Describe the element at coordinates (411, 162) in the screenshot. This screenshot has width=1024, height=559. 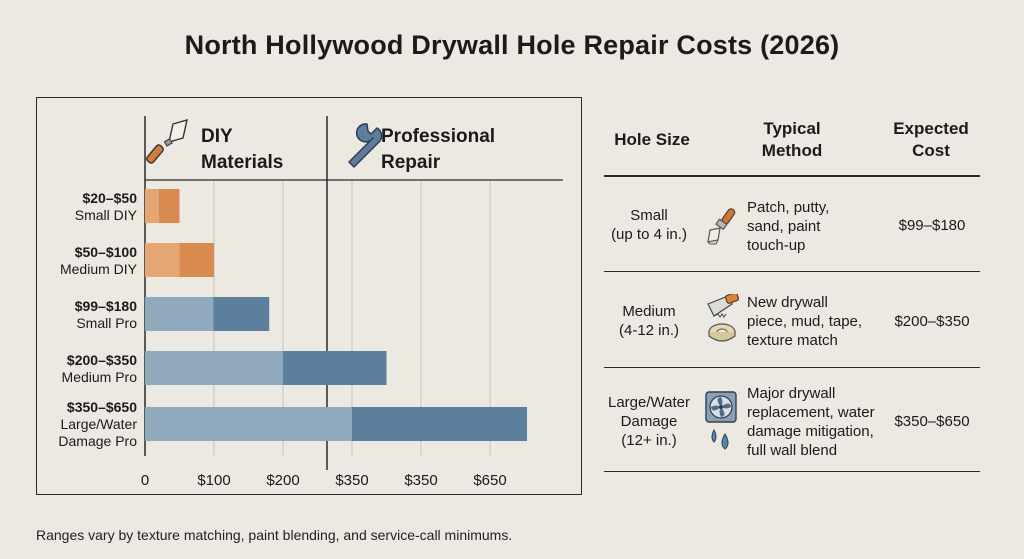
I see `section-pro-label: Repair` at that location.